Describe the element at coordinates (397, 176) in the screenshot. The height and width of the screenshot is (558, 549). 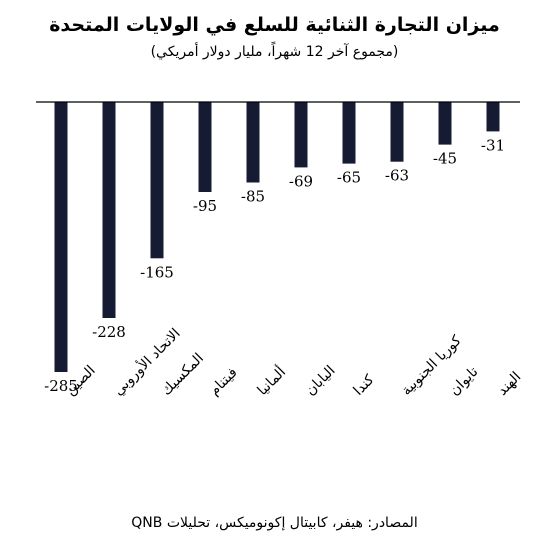
I see `data-label-8: -63` at that location.